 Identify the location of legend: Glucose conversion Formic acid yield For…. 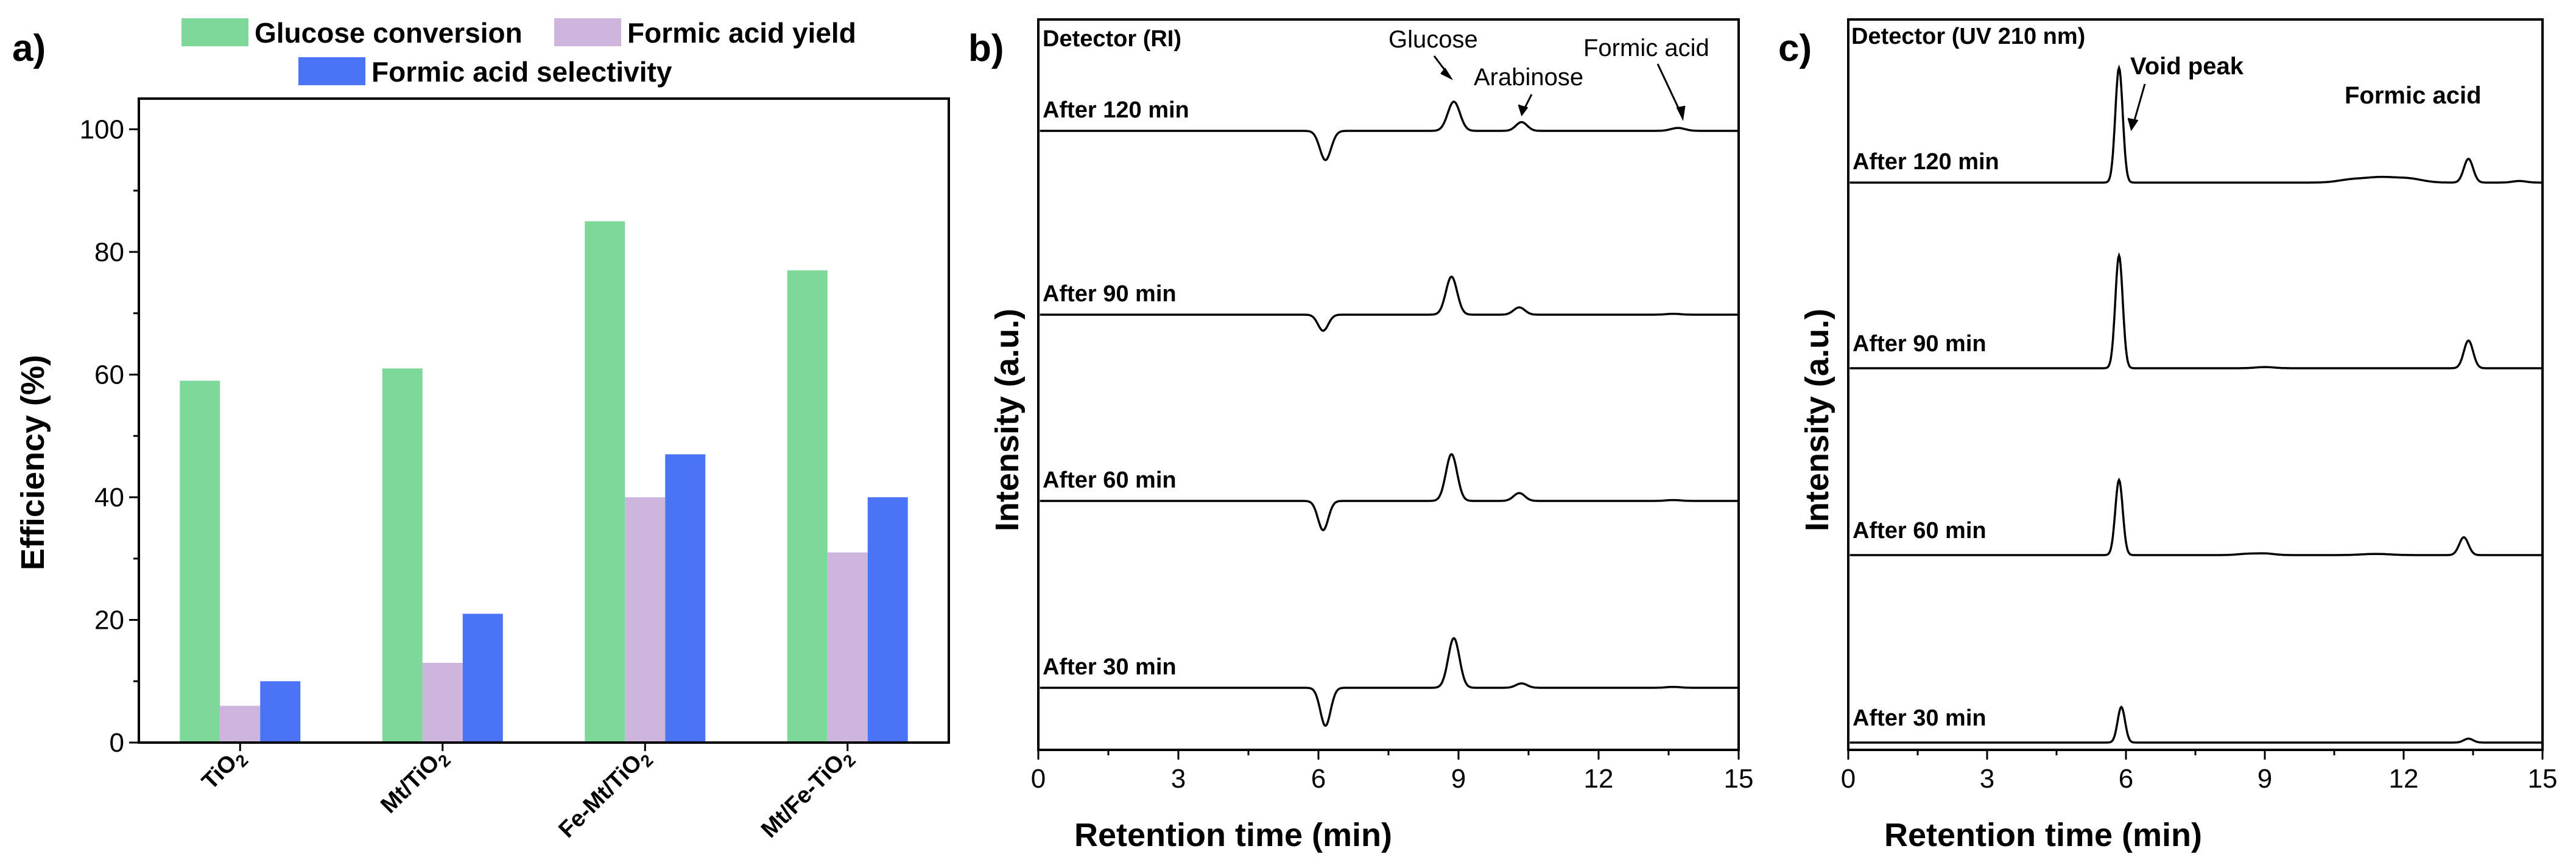
(518, 52).